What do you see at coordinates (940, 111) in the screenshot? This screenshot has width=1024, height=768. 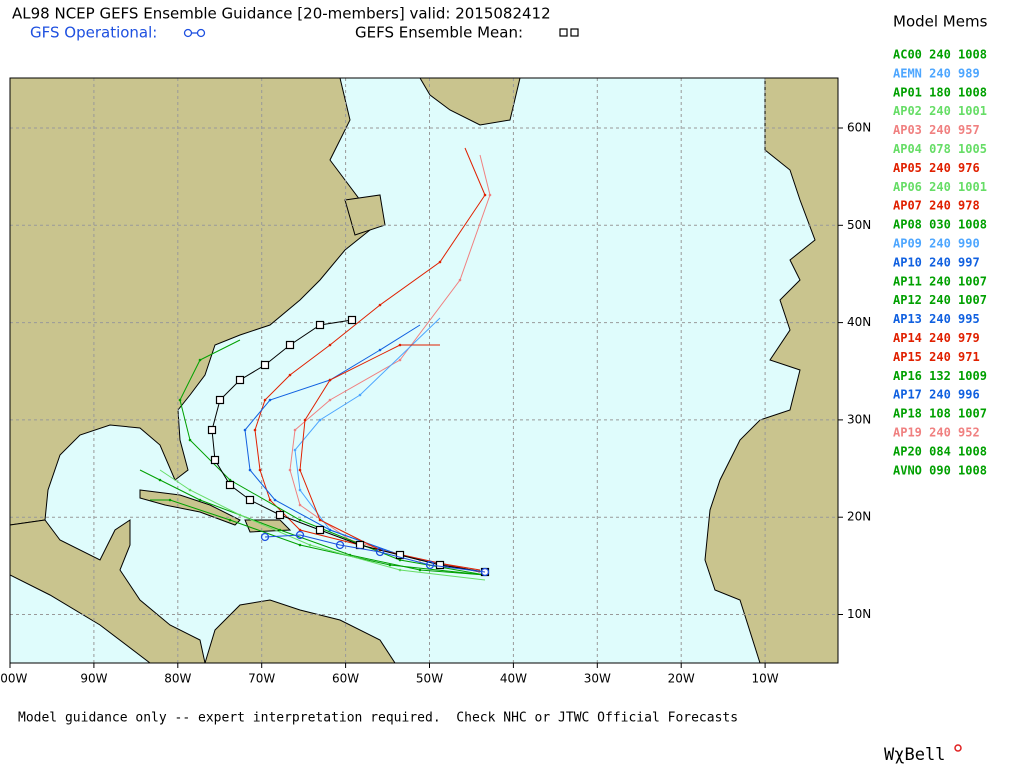 I see `legend-entry: AP02 240 1001` at bounding box center [940, 111].